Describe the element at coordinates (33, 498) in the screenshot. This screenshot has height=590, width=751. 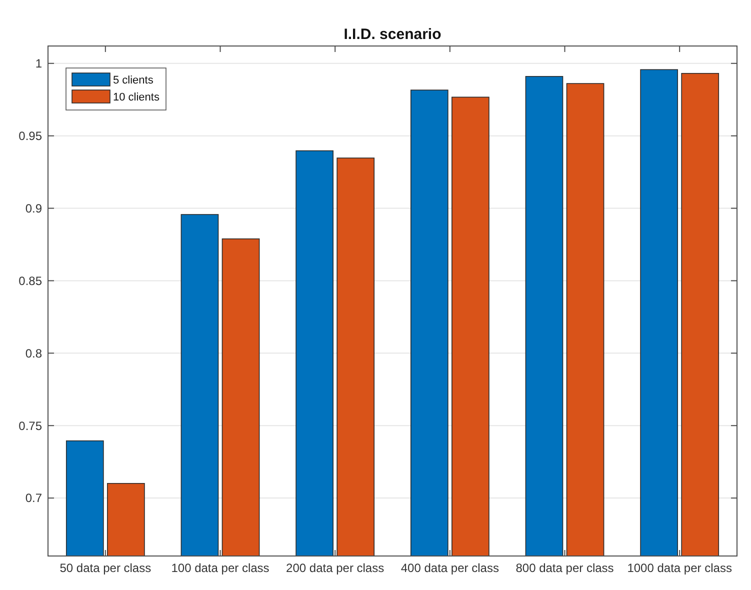
I see `y-tick-label: 0.7` at that location.